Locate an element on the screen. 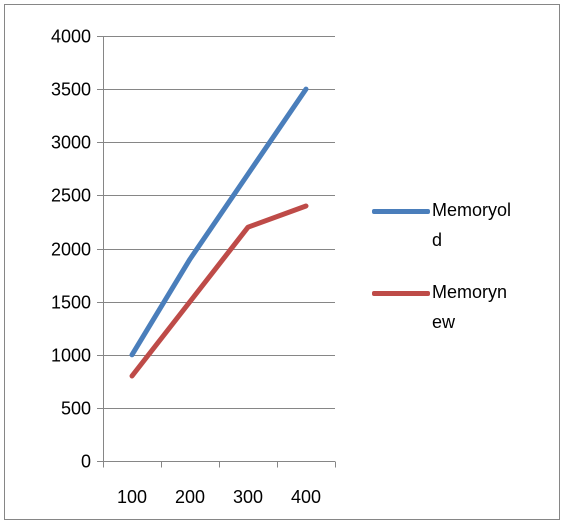 Image resolution: width=564 pixels, height=524 pixels. y-tick-label-2500: 2500 is located at coordinates (71, 196).